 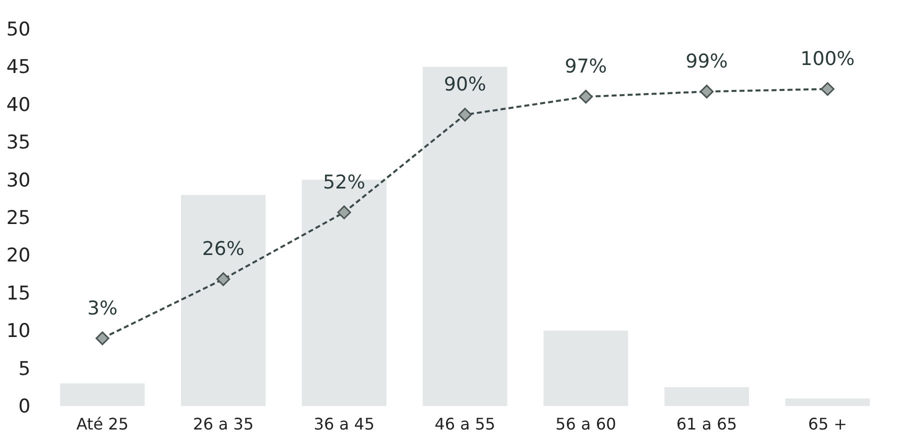 What do you see at coordinates (827, 59) in the screenshot?
I see `data-label: 100%` at bounding box center [827, 59].